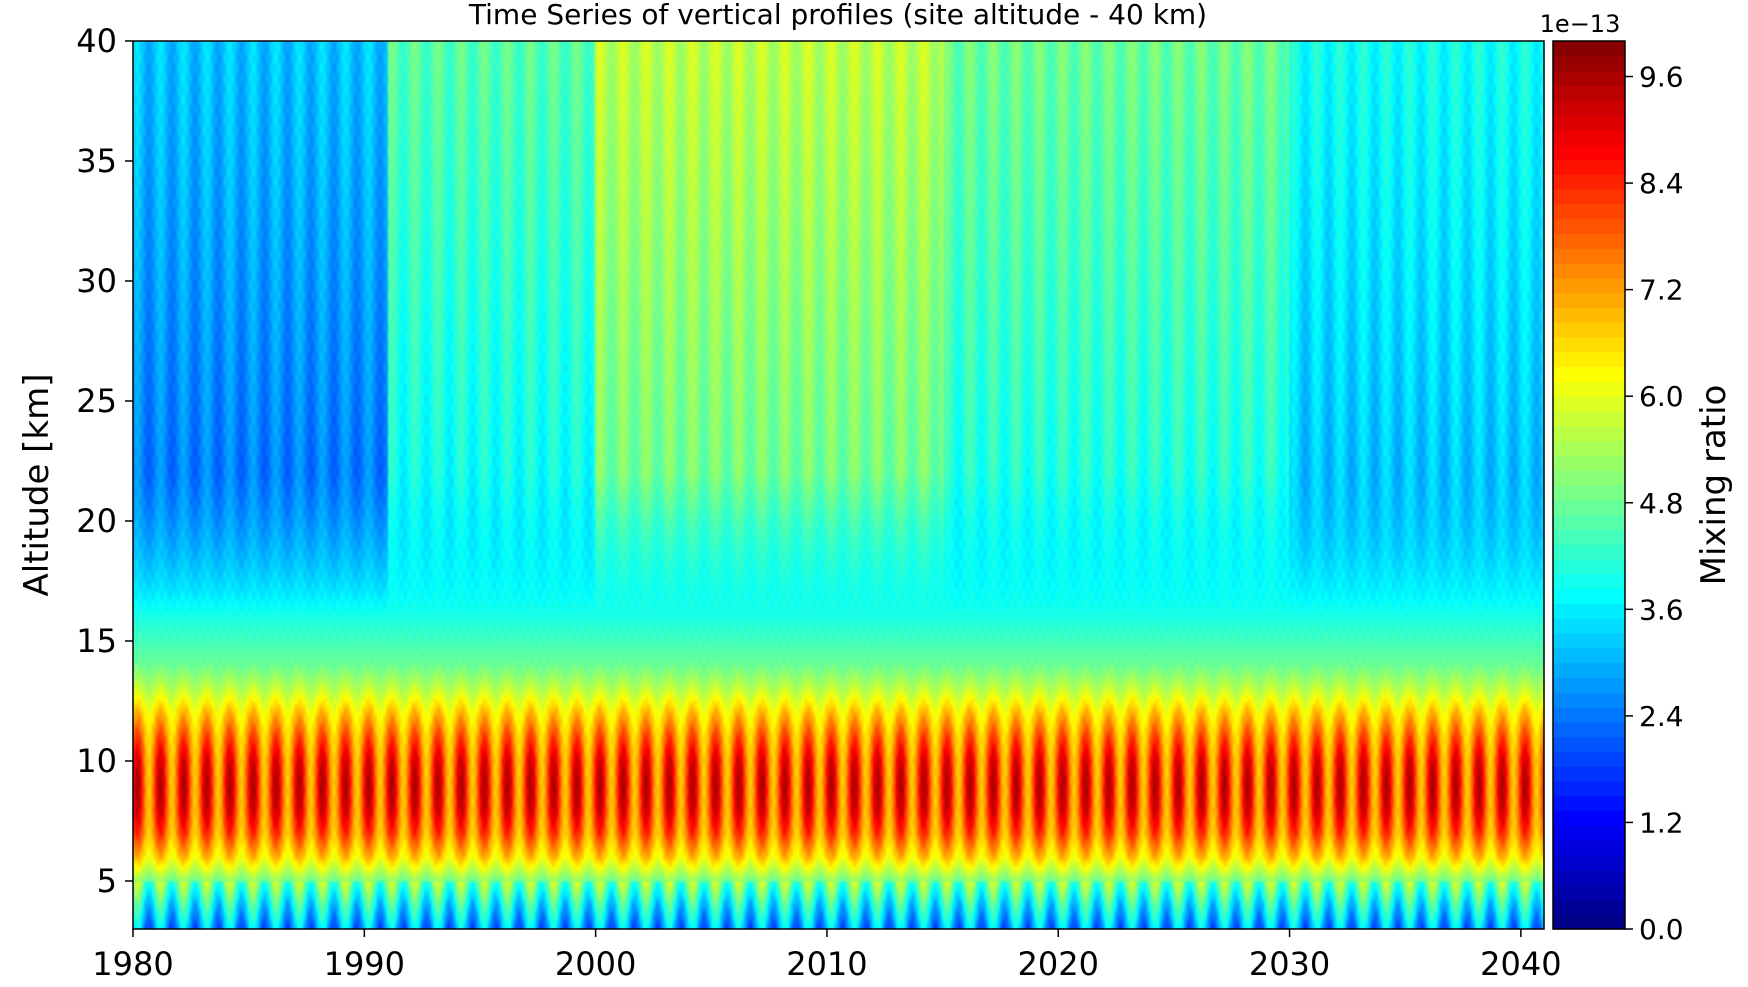 Image resolution: width=1748 pixels, height=987 pixels. What do you see at coordinates (364, 964) in the screenshot?
I see `x-tick-label: 1990` at bounding box center [364, 964].